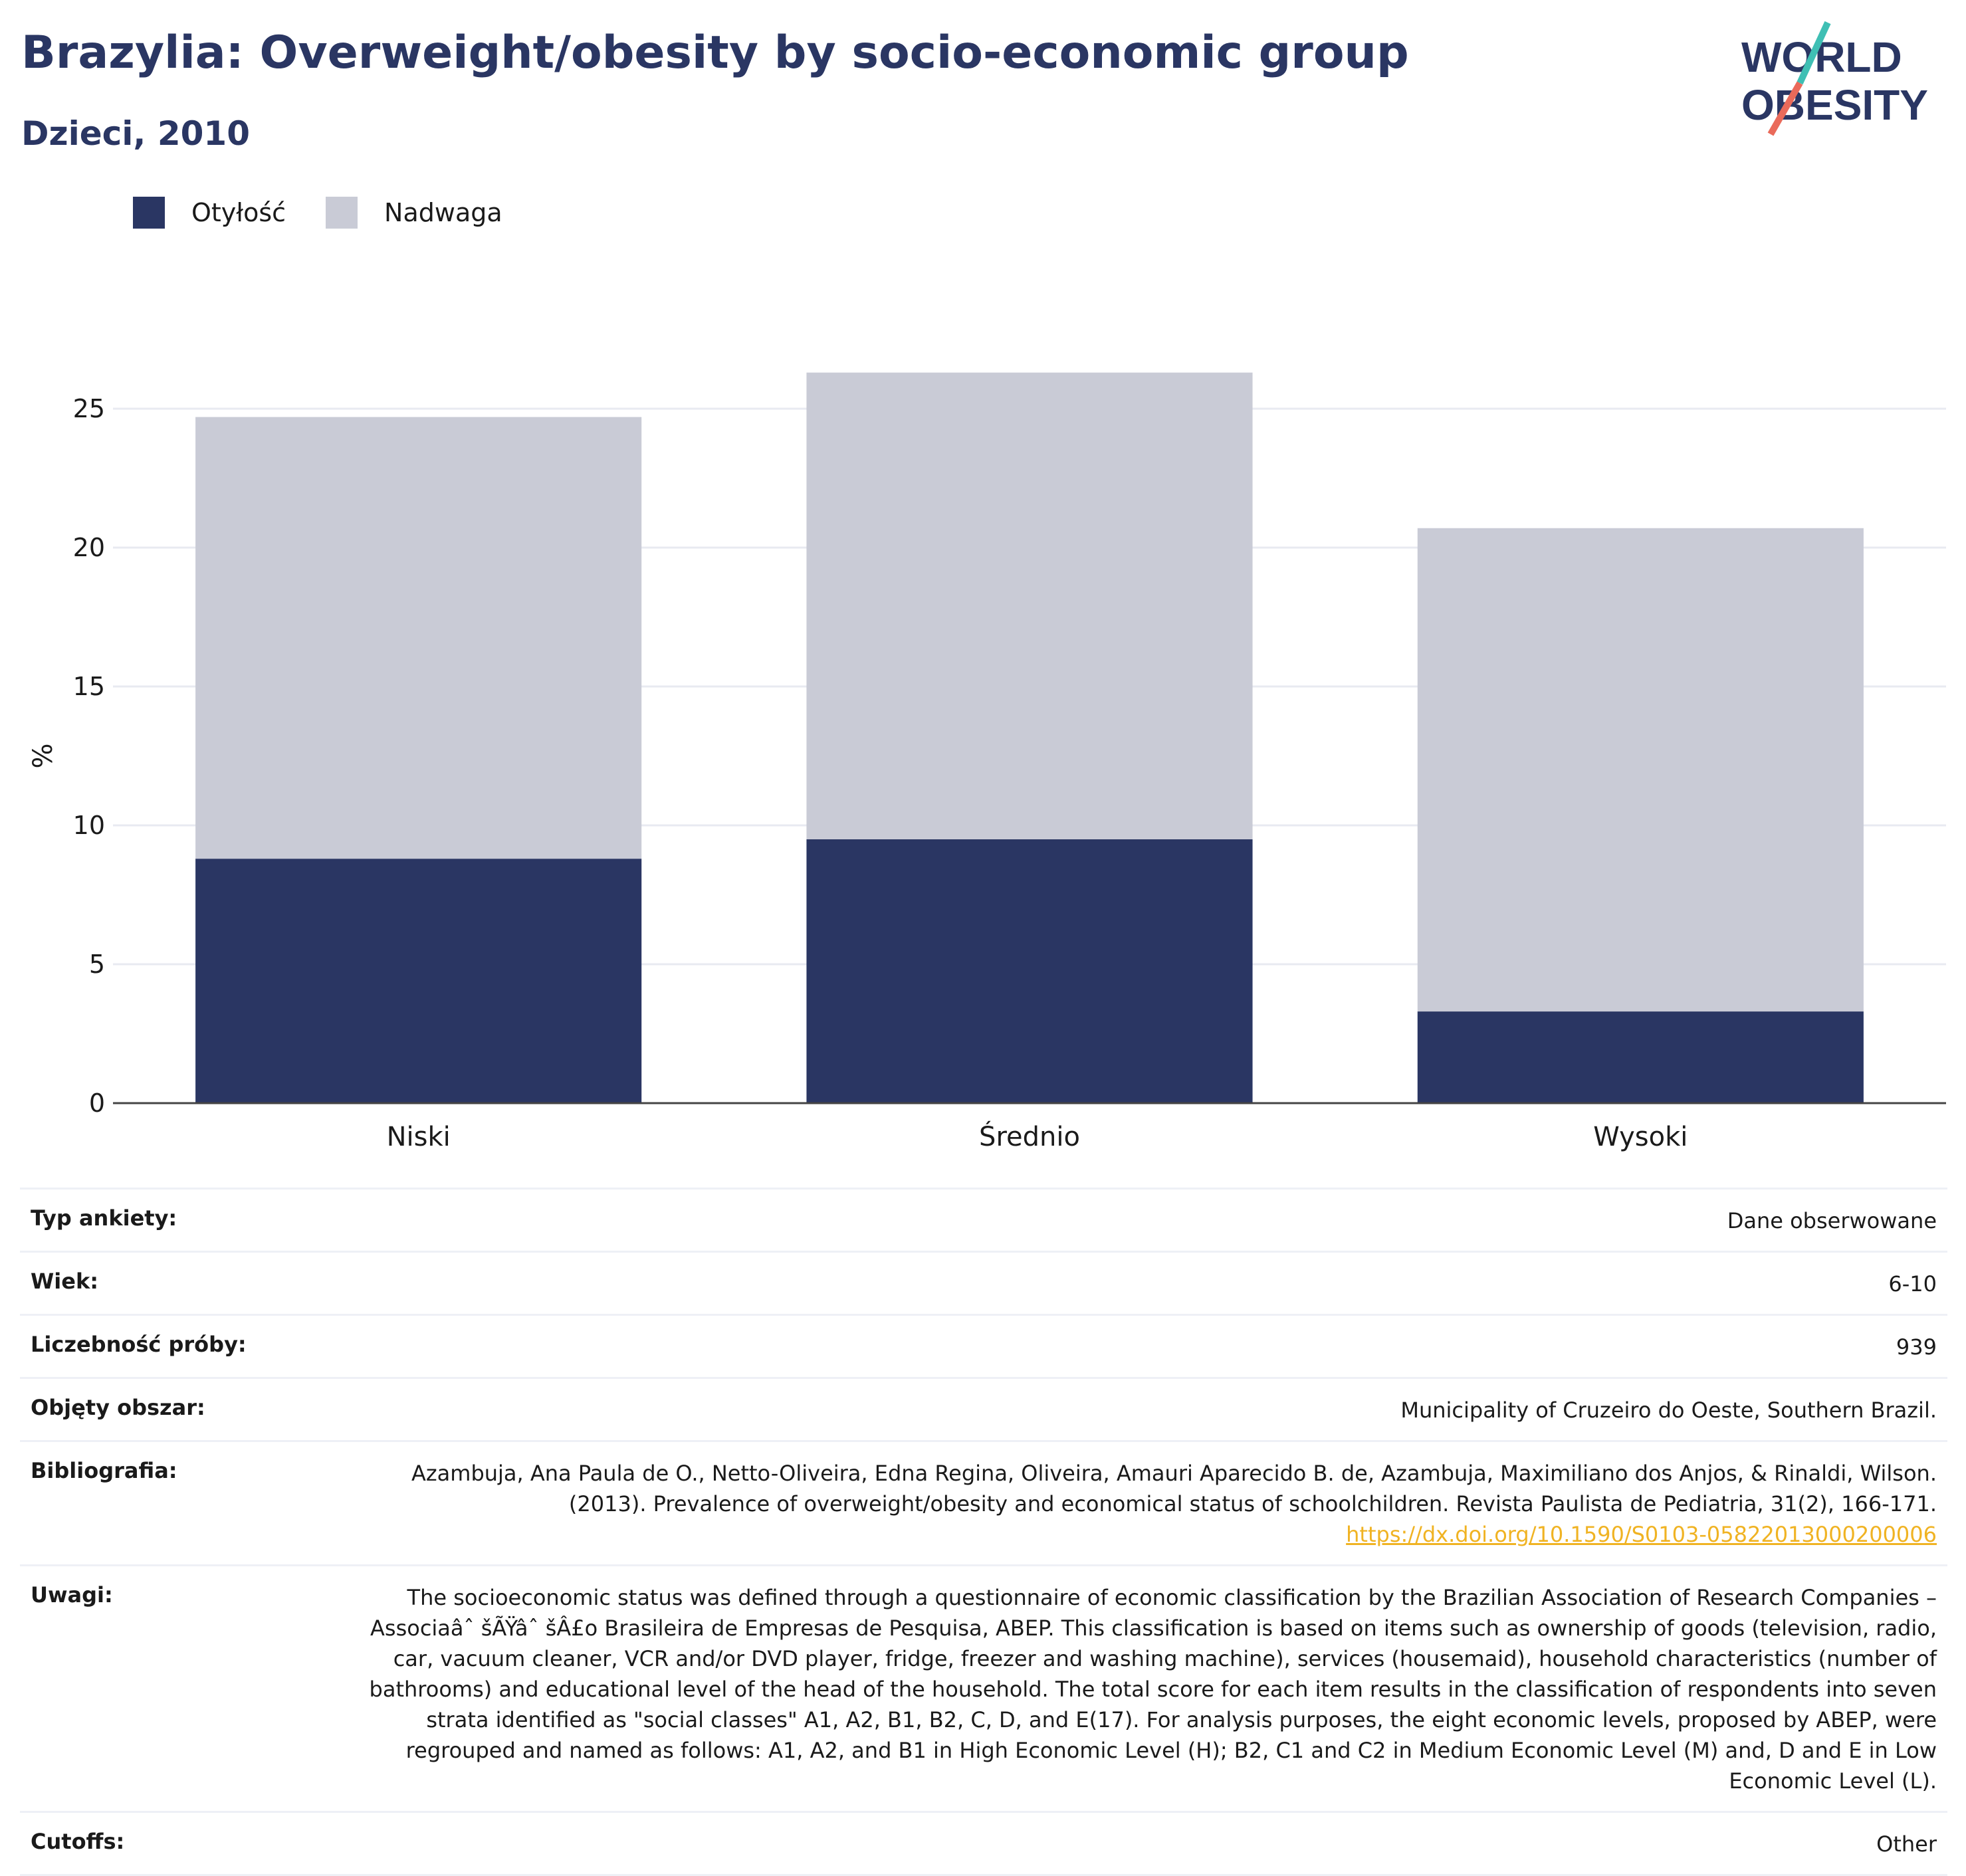 The image size is (1966, 1876). Describe the element at coordinates (104, 1470) in the screenshot. I see `info-label-bibliography: Bibliografia:` at that location.